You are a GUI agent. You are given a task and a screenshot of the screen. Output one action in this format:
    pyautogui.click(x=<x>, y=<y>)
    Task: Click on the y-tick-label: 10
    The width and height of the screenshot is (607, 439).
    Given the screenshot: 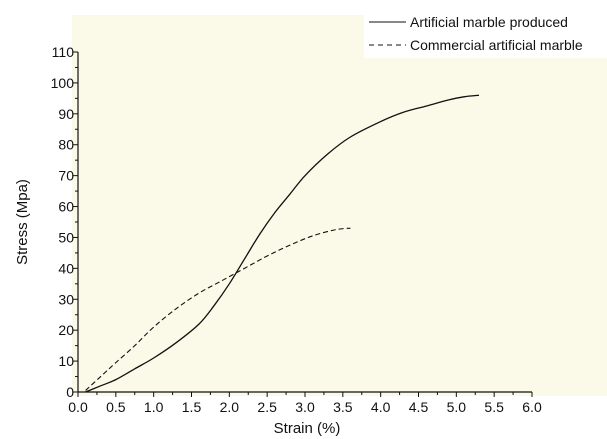 What is the action you would take?
    pyautogui.click(x=66, y=361)
    